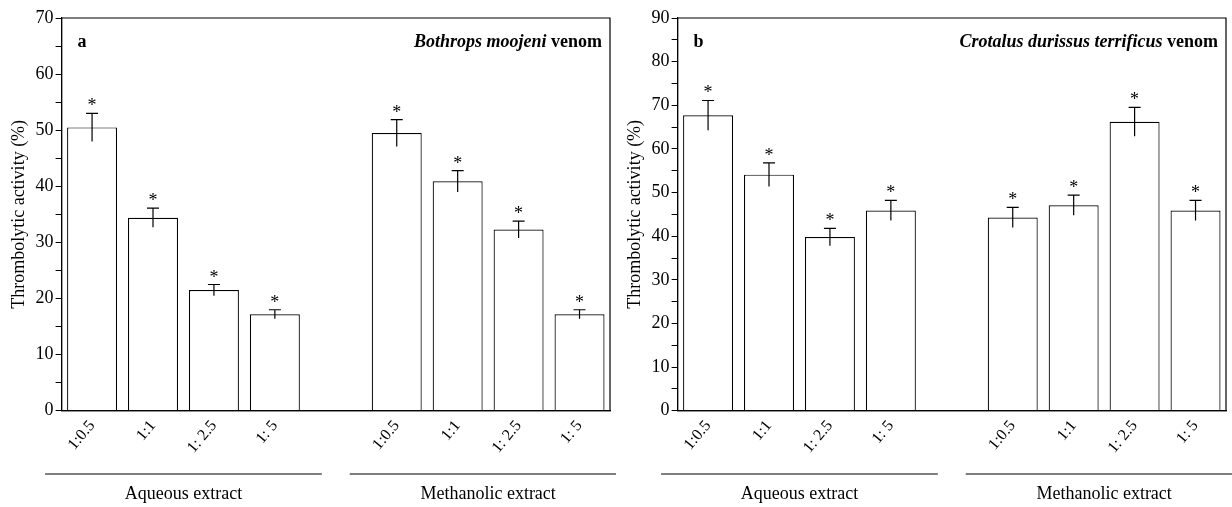  What do you see at coordinates (507, 41) in the screenshot?
I see `text: Bothrops moojeni venom` at bounding box center [507, 41].